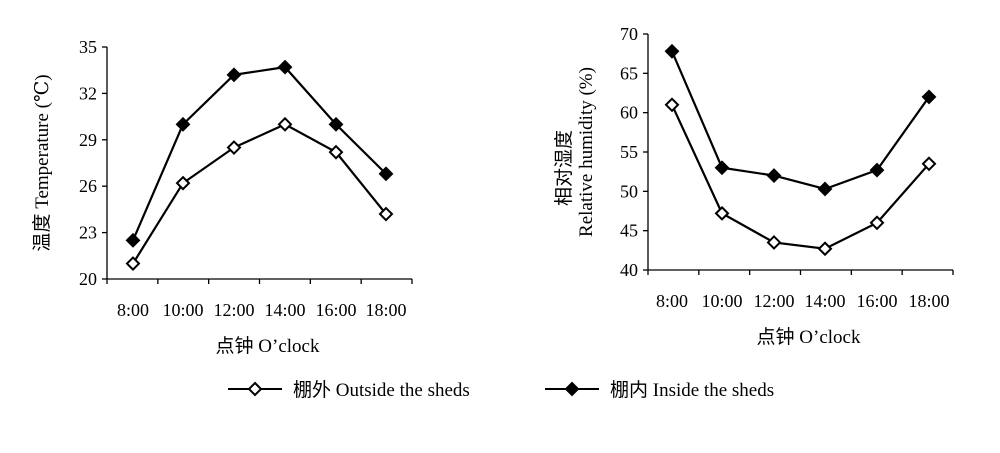  Describe the element at coordinates (255, 389) in the screenshot. I see `legend-marker-open-diamond-icon` at that location.